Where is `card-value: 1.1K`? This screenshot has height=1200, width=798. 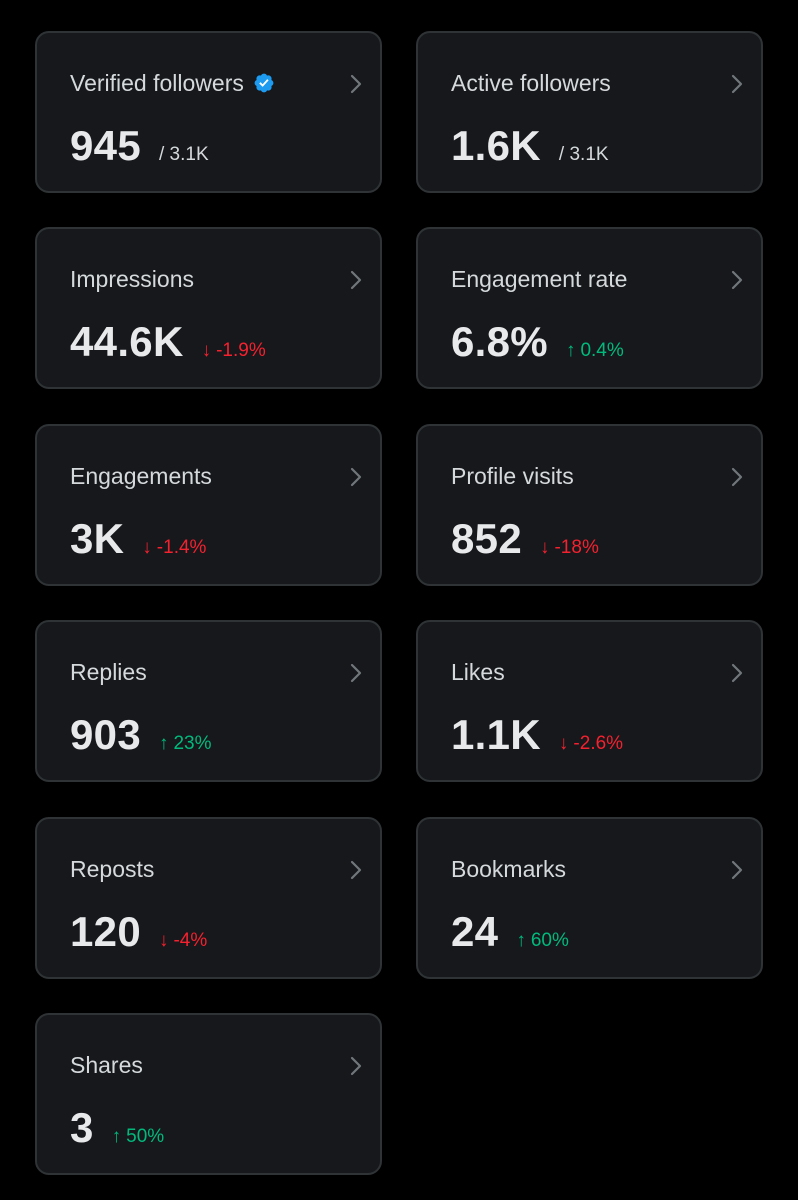
card-value: 1.1K is located at coordinates (496, 734).